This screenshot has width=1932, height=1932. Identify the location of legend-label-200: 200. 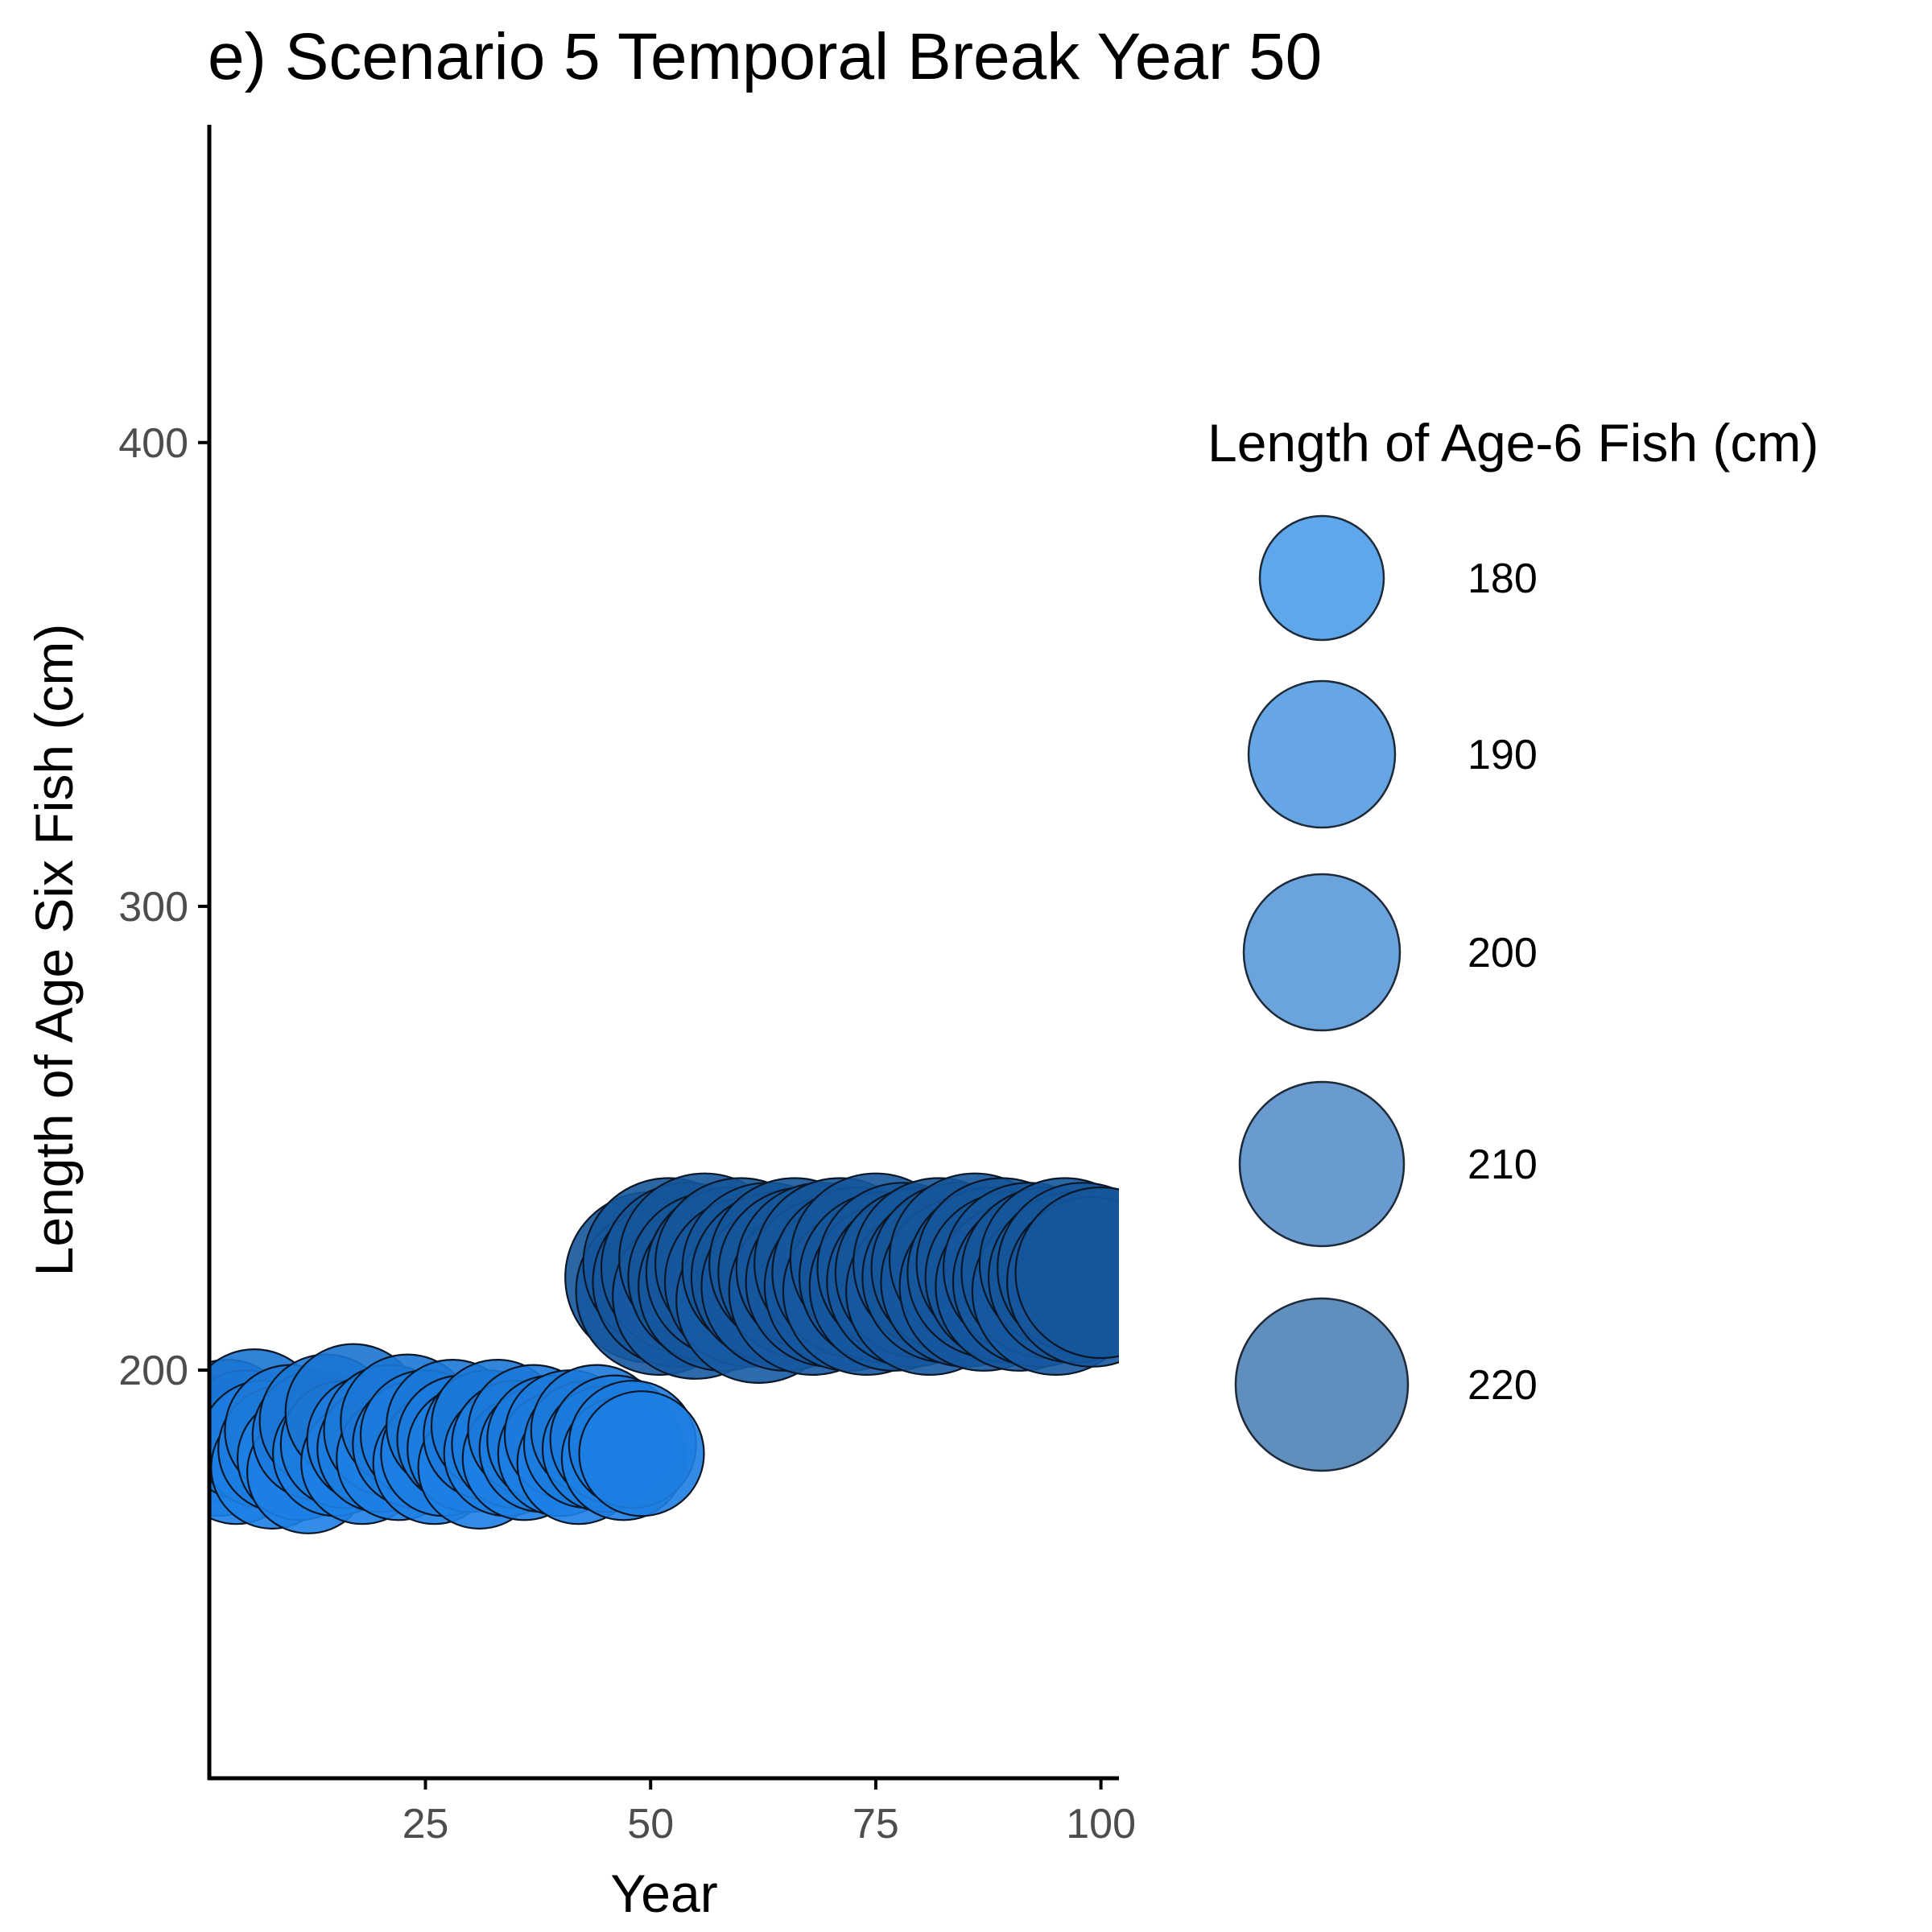
(1503, 953).